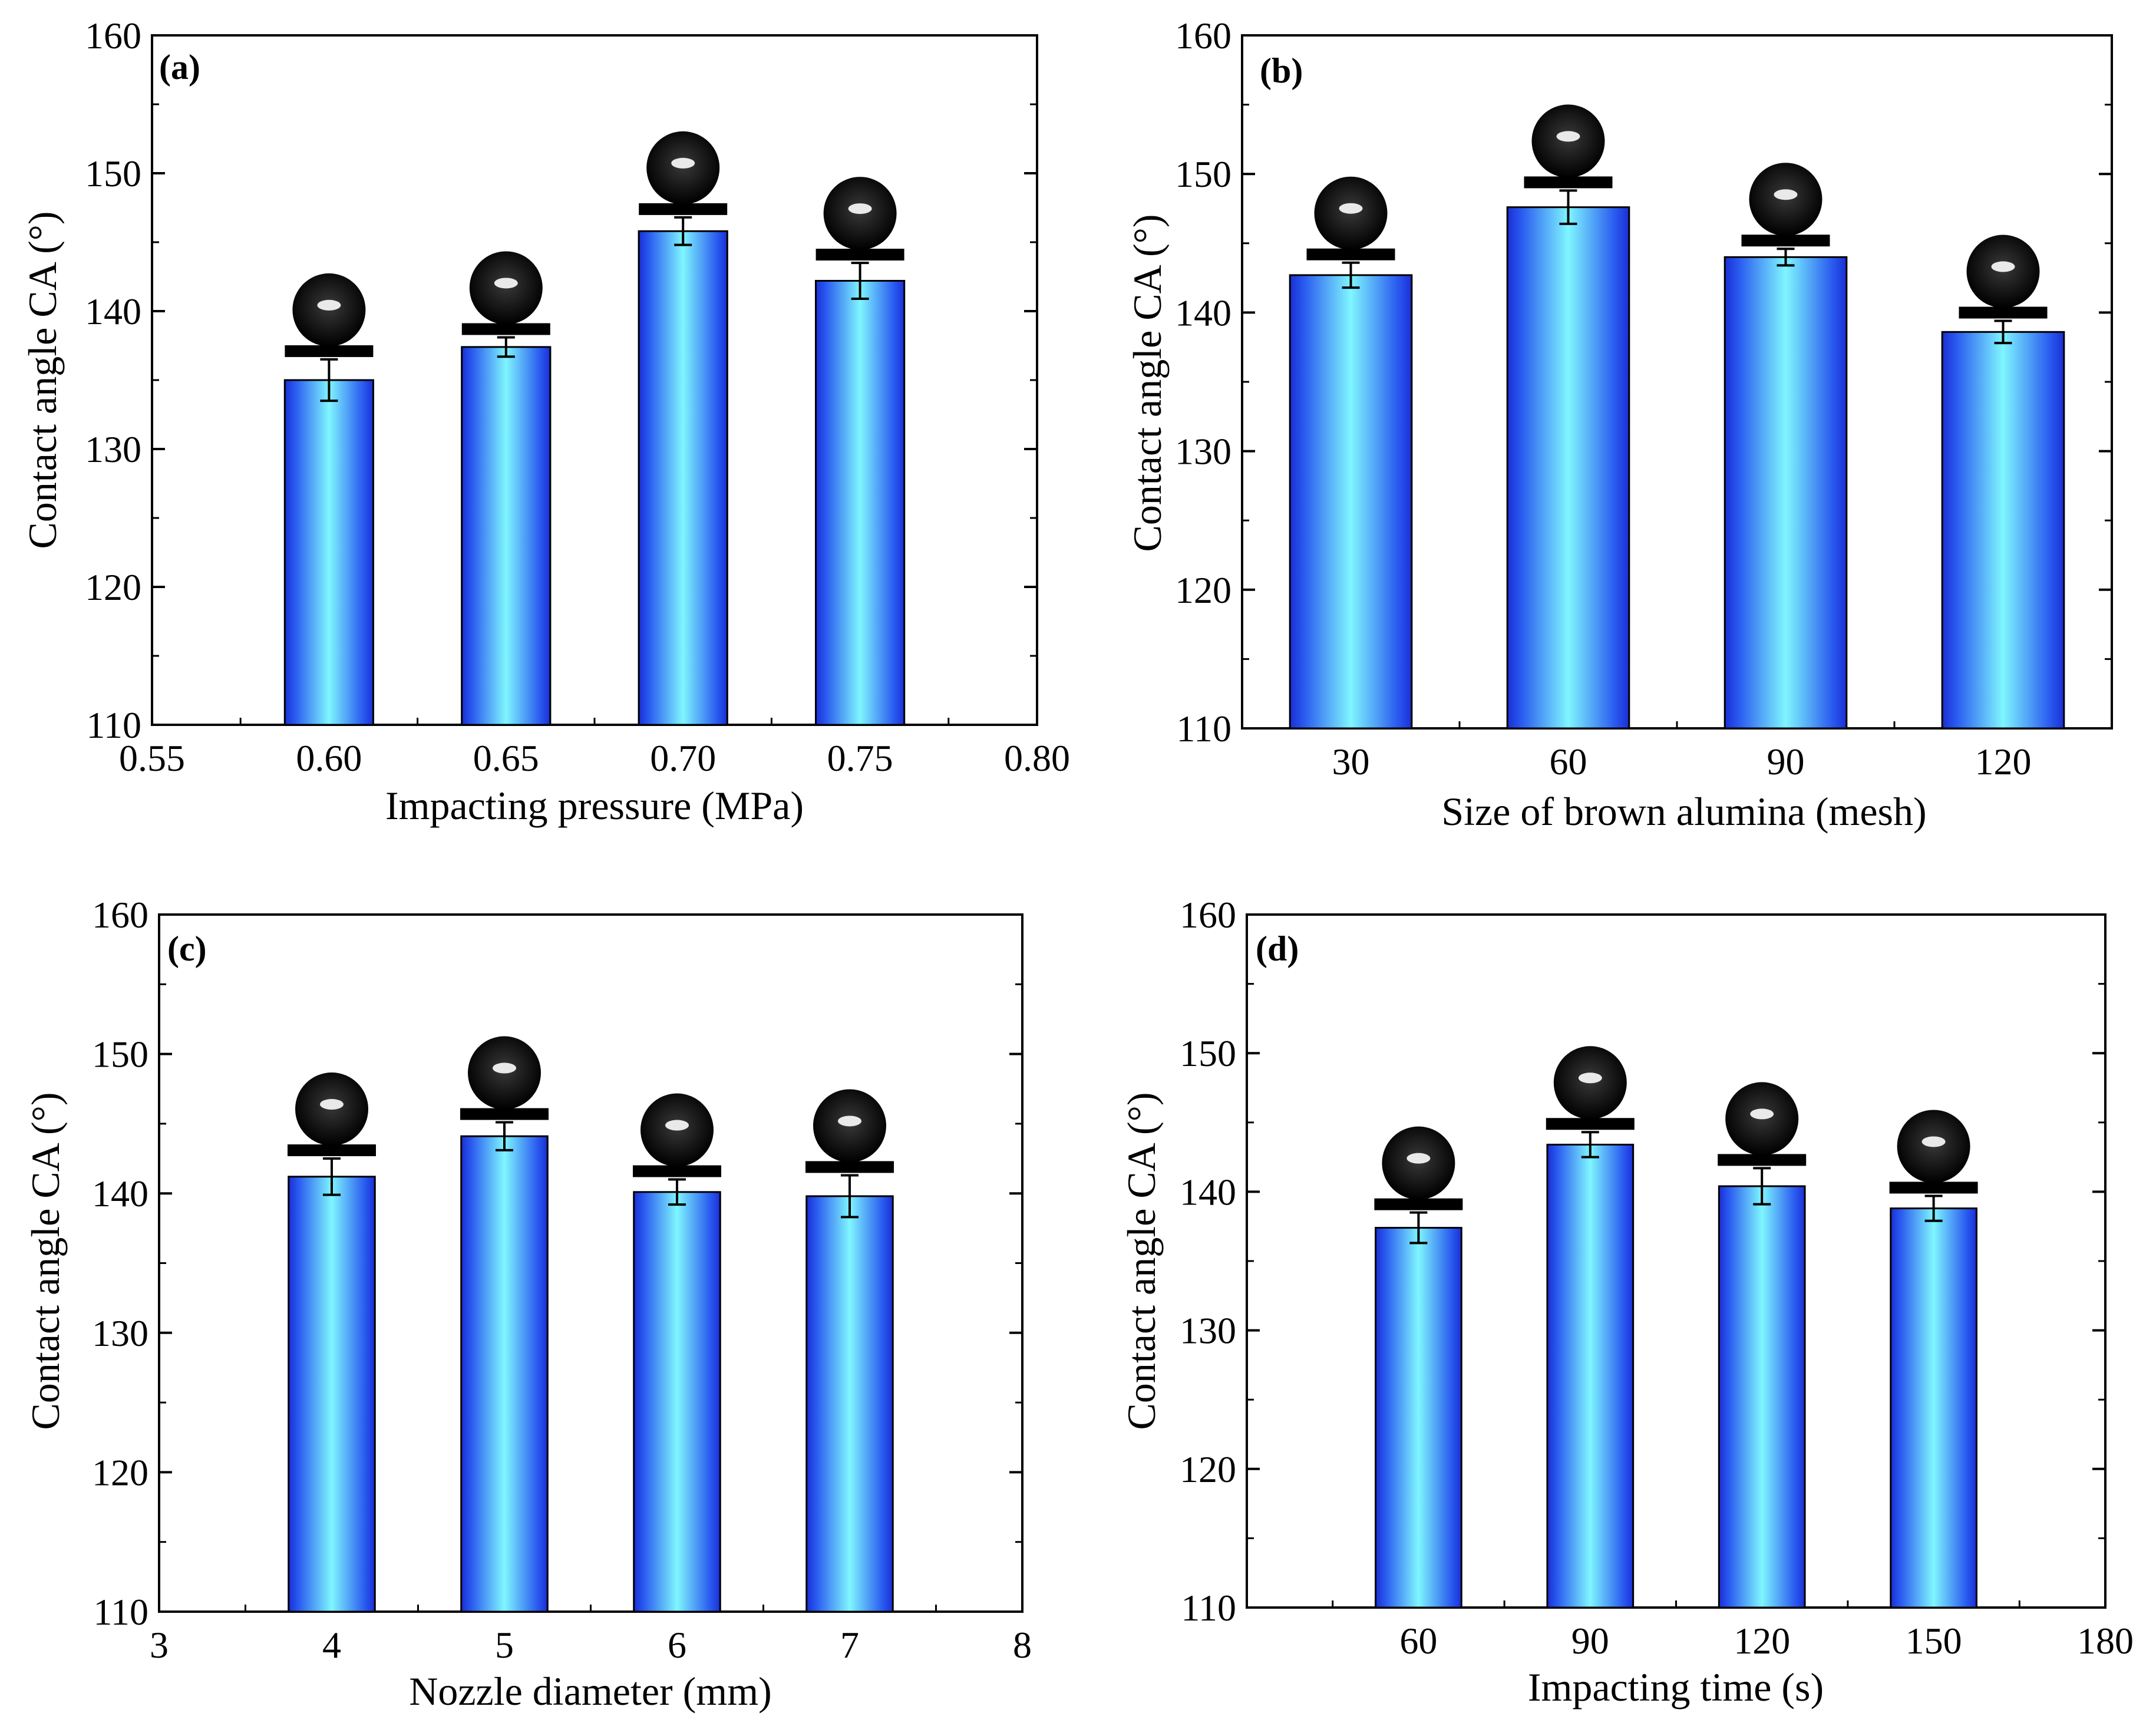  What do you see at coordinates (1281, 70) in the screenshot?
I see `panel-label: (b)` at bounding box center [1281, 70].